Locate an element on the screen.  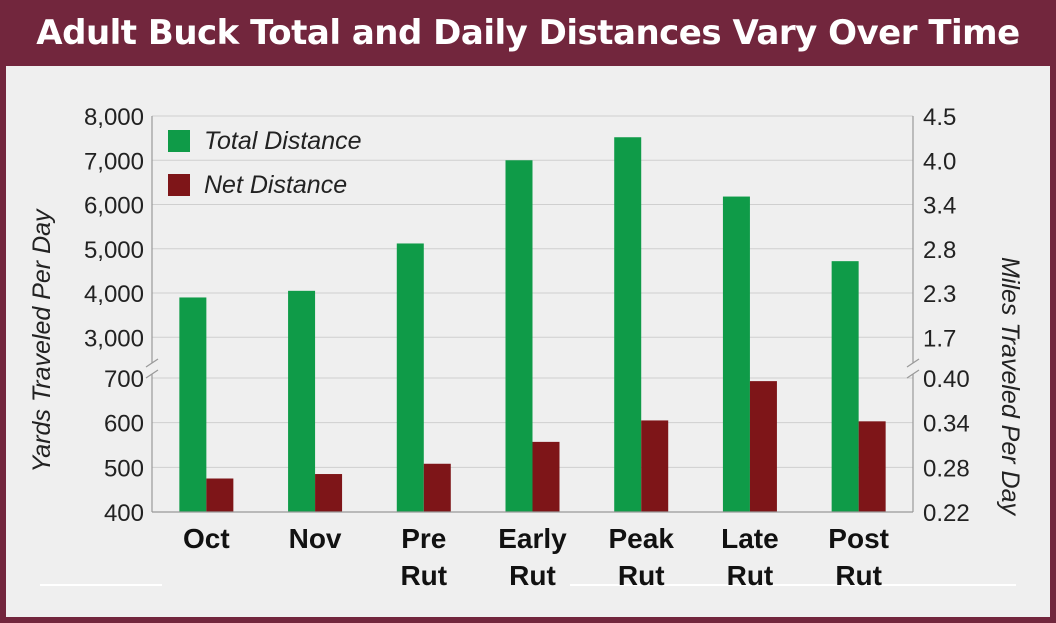
right-tick-label: 0.40 is located at coordinates (946, 379).